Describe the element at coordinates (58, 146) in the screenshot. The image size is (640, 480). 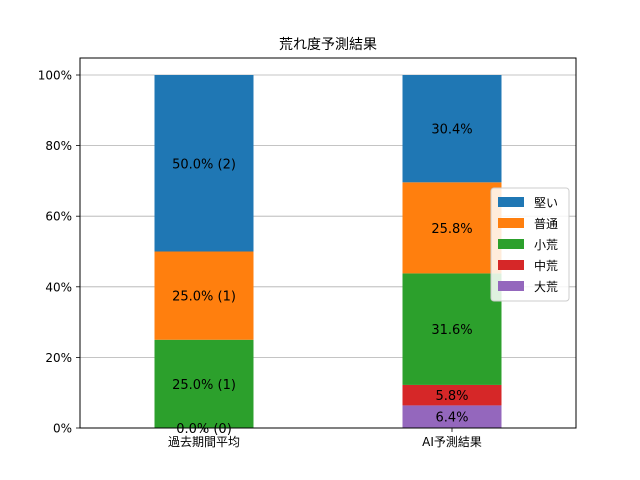
I see `y-tick-label: 80%` at that location.